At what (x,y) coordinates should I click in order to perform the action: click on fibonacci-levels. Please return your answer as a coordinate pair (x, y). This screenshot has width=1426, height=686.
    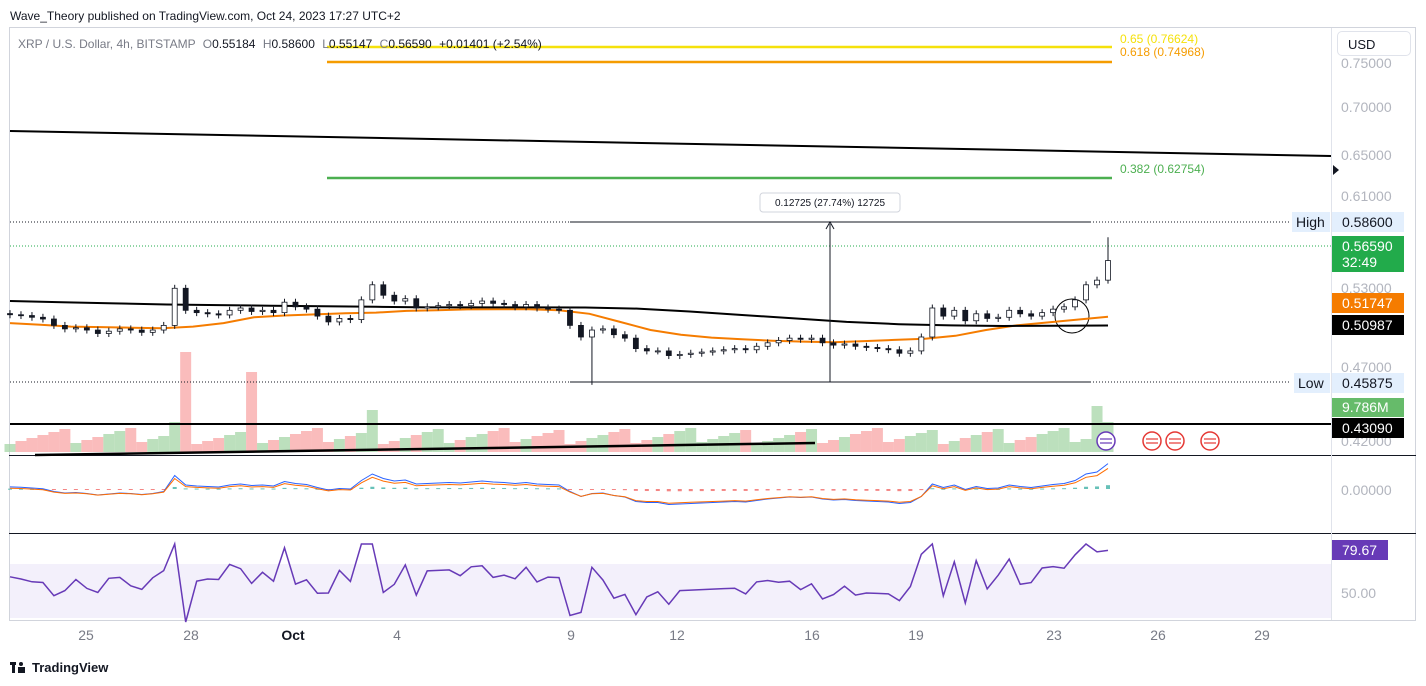
    Looking at the image, I should click on (719, 112).